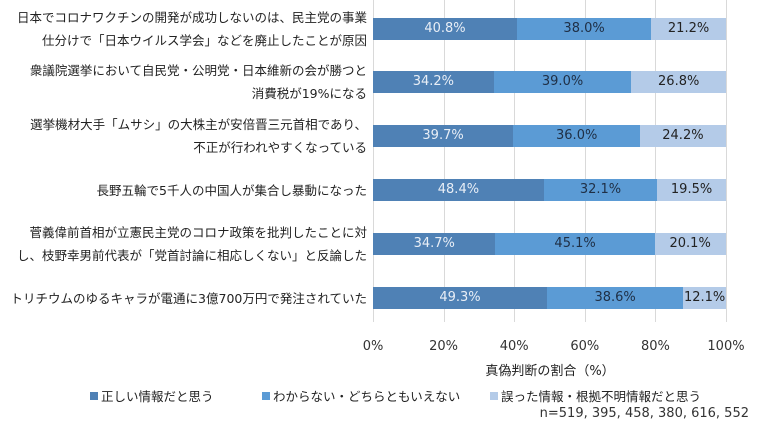  I want to click on data-label: 49.3%, so click(460, 297).